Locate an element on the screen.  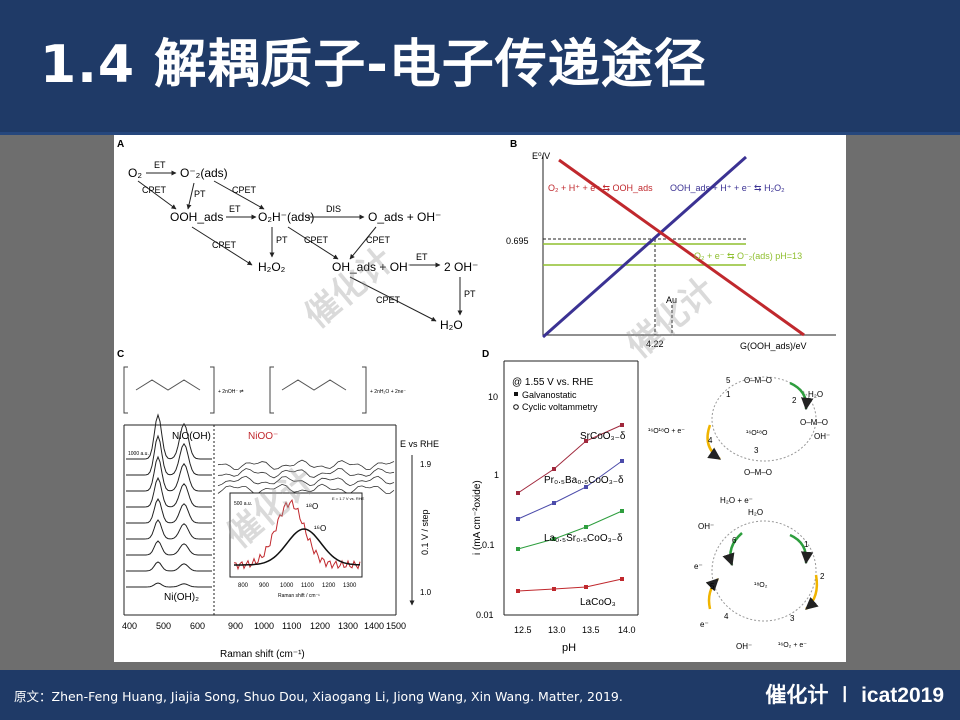
legend-galvanostatic-marker is located at coordinates (516, 394).